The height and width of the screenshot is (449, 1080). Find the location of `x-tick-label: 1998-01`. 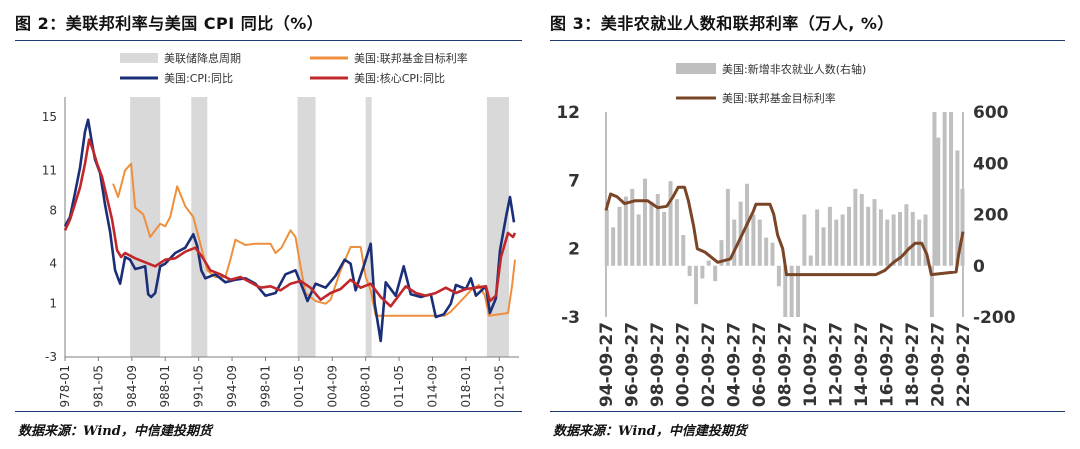

x-tick-label: 1998-01 is located at coordinates (265, 386).